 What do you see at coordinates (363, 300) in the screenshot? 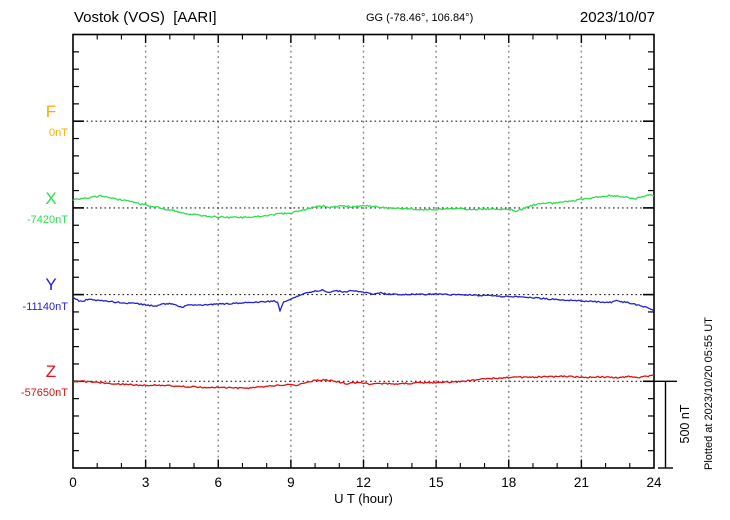
I see `trace-y` at bounding box center [363, 300].